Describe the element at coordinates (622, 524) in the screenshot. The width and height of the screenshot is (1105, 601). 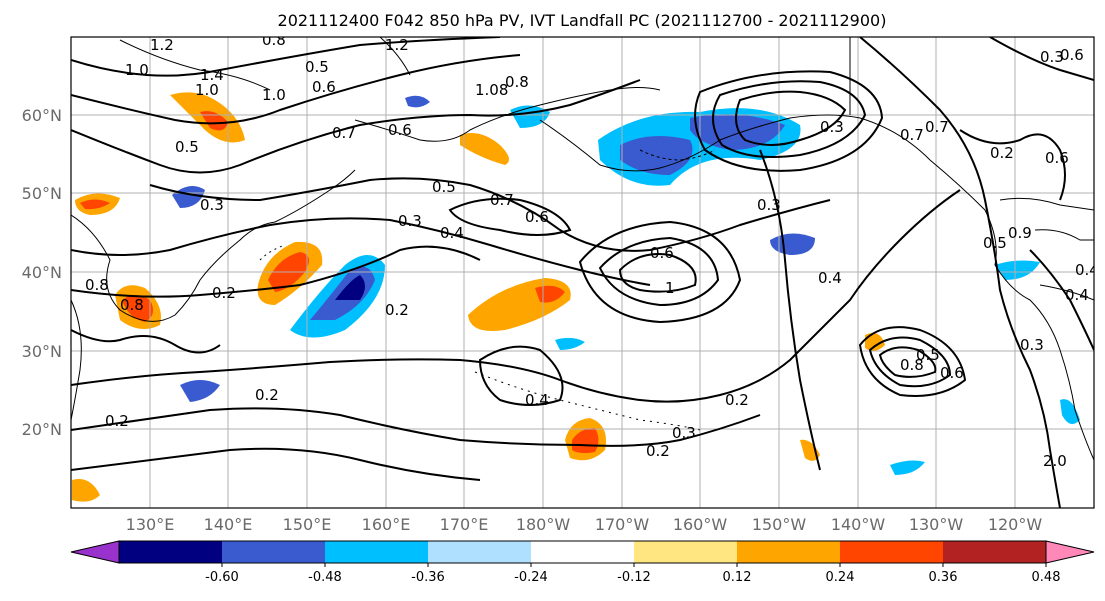
I see `lon-tick-label: 170°W` at that location.